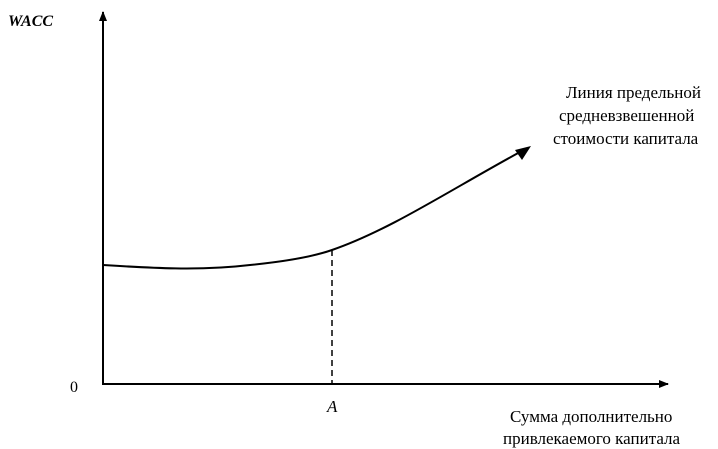  What do you see at coordinates (626, 138) in the screenshot?
I see `curve-label-line-3: стоимости капитала` at bounding box center [626, 138].